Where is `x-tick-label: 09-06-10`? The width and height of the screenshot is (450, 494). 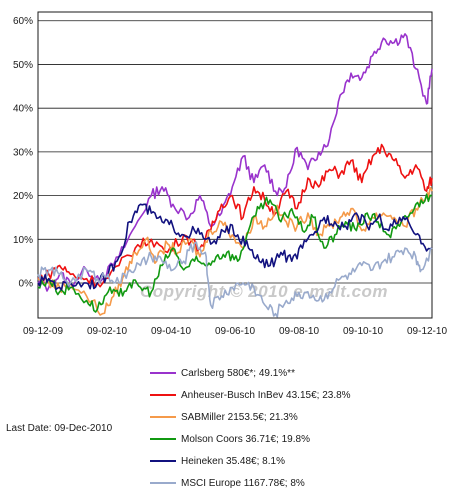
x-tick-label: 09-06-10 is located at coordinates (235, 331).